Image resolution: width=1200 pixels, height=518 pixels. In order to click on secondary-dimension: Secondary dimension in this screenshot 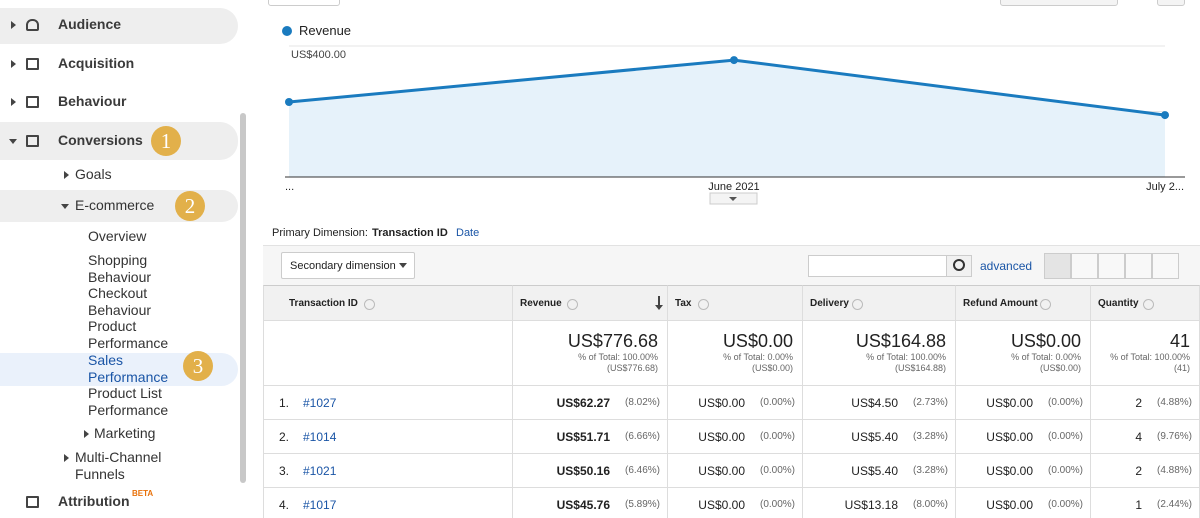, I will do `click(348, 265)`.